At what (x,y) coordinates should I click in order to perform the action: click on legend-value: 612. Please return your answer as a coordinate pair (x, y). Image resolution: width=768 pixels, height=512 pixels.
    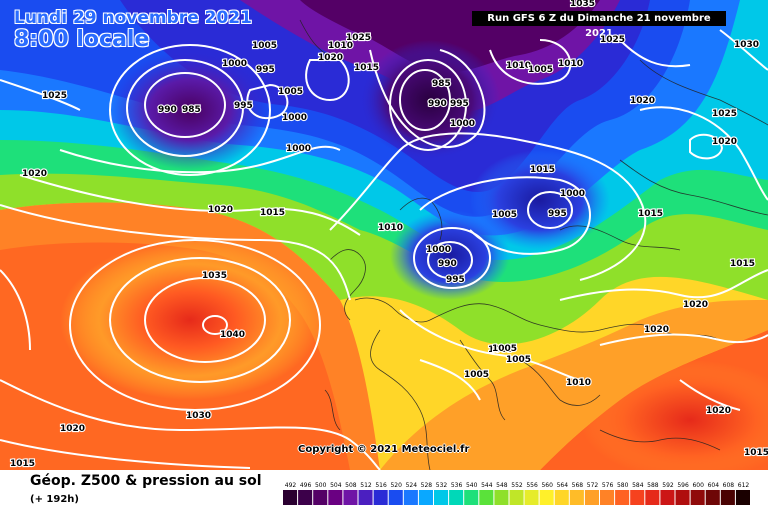
    Looking at the image, I should click on (744, 485).